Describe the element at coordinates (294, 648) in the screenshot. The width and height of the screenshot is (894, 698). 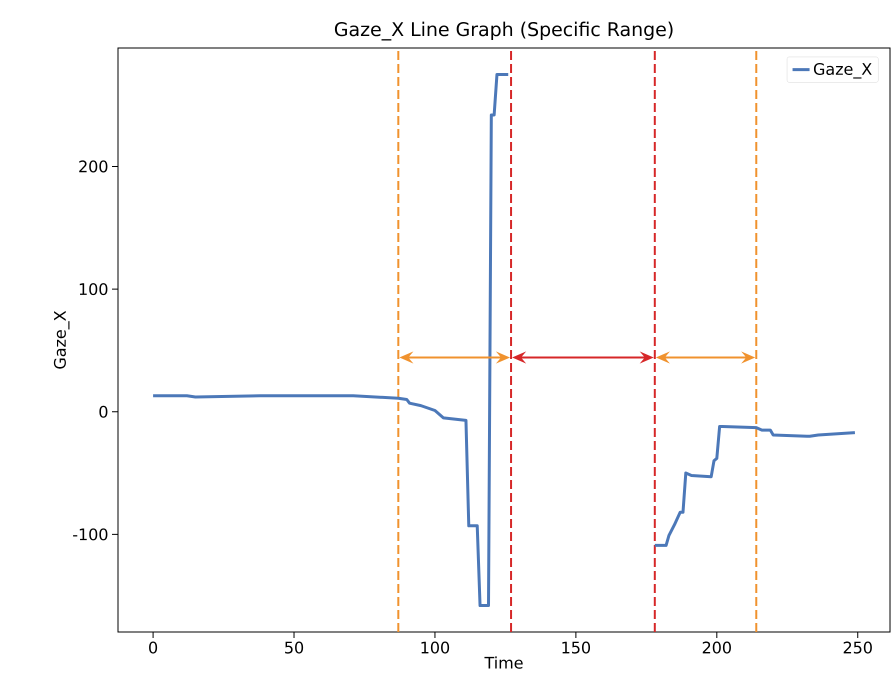
I see `x-tick-label: 50` at that location.